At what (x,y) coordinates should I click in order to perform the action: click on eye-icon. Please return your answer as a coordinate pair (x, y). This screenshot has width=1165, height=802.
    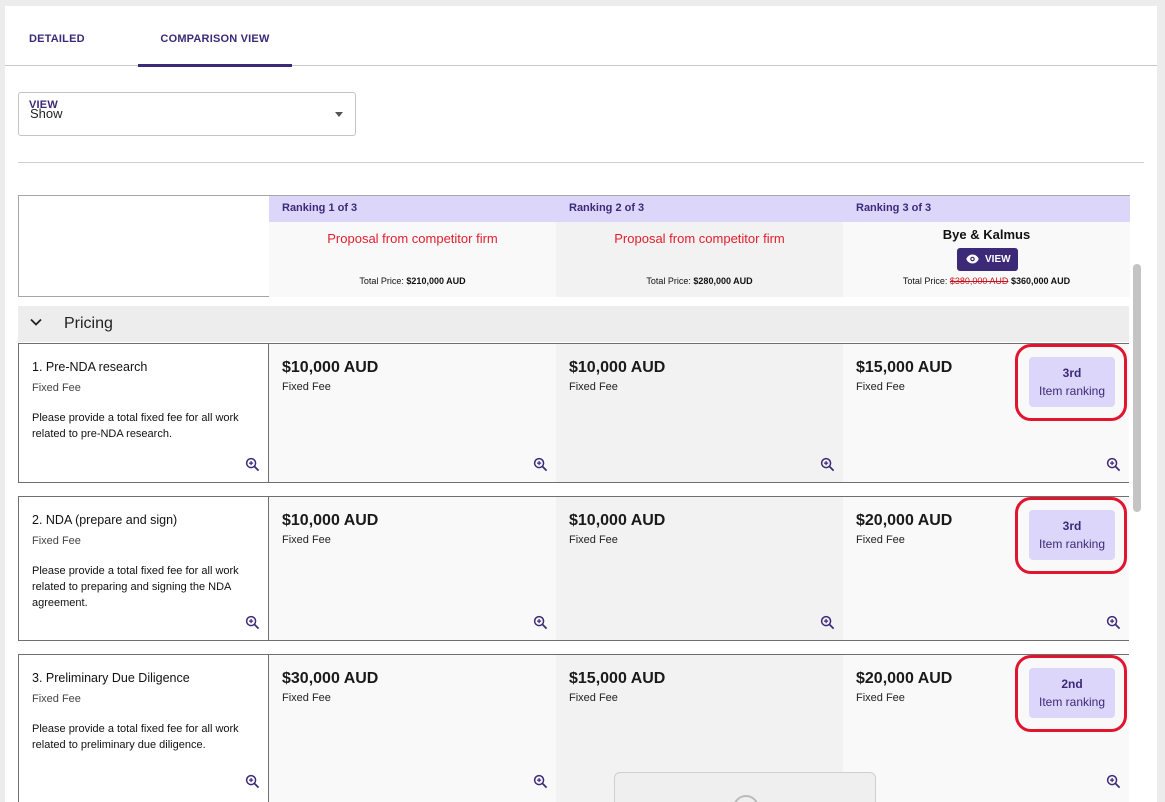
    Looking at the image, I should click on (972, 259).